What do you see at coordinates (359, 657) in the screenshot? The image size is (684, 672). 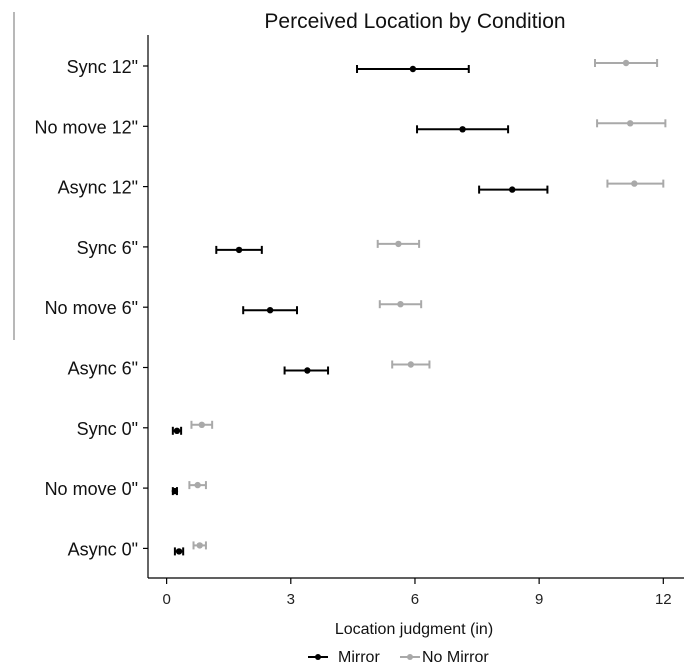 I see `mirror-legend-label: Mirror` at bounding box center [359, 657].